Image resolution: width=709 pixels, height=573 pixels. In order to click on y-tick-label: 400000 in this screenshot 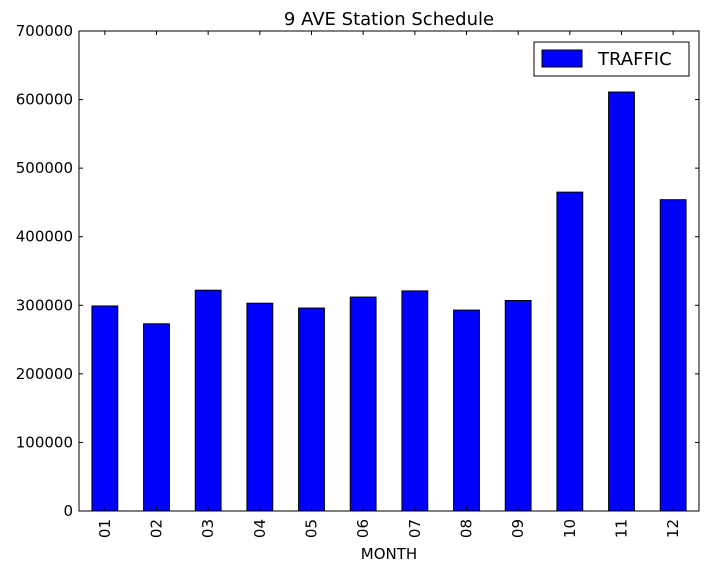, I will do `click(44, 237)`.